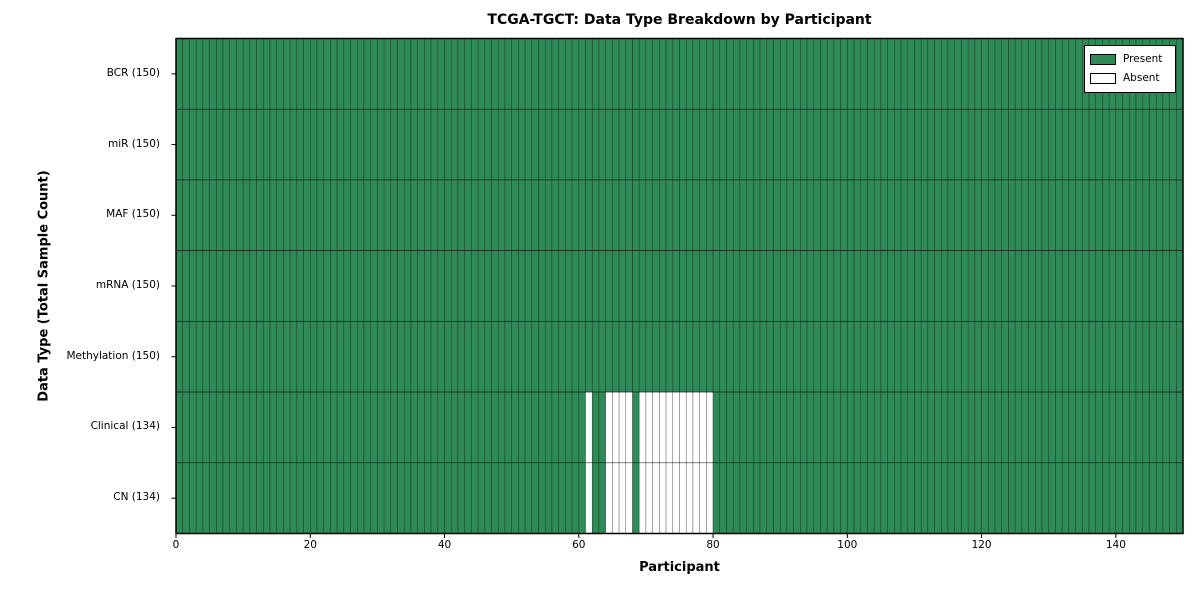 The height and width of the screenshot is (600, 1200). I want to click on y-tick-label-mrna: mRNA (150), so click(127, 285).